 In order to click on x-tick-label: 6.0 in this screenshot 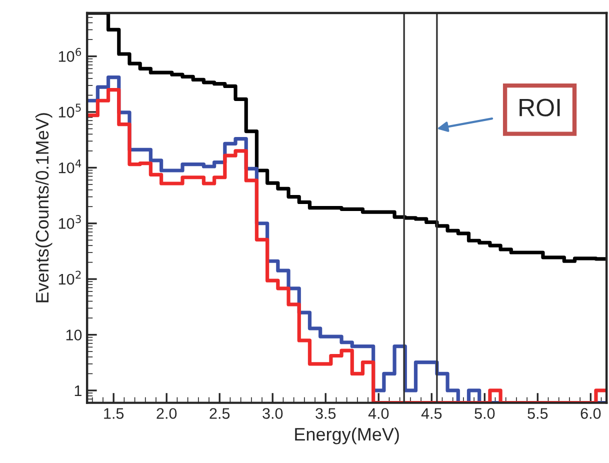, I will do `click(590, 413)`.